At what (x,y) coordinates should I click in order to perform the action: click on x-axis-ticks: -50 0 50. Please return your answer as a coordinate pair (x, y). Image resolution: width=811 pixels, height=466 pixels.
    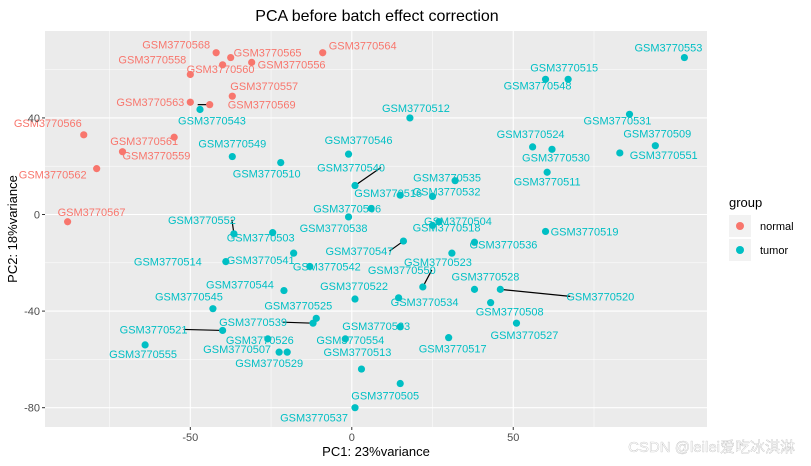
    Looking at the image, I should click on (350, 435).